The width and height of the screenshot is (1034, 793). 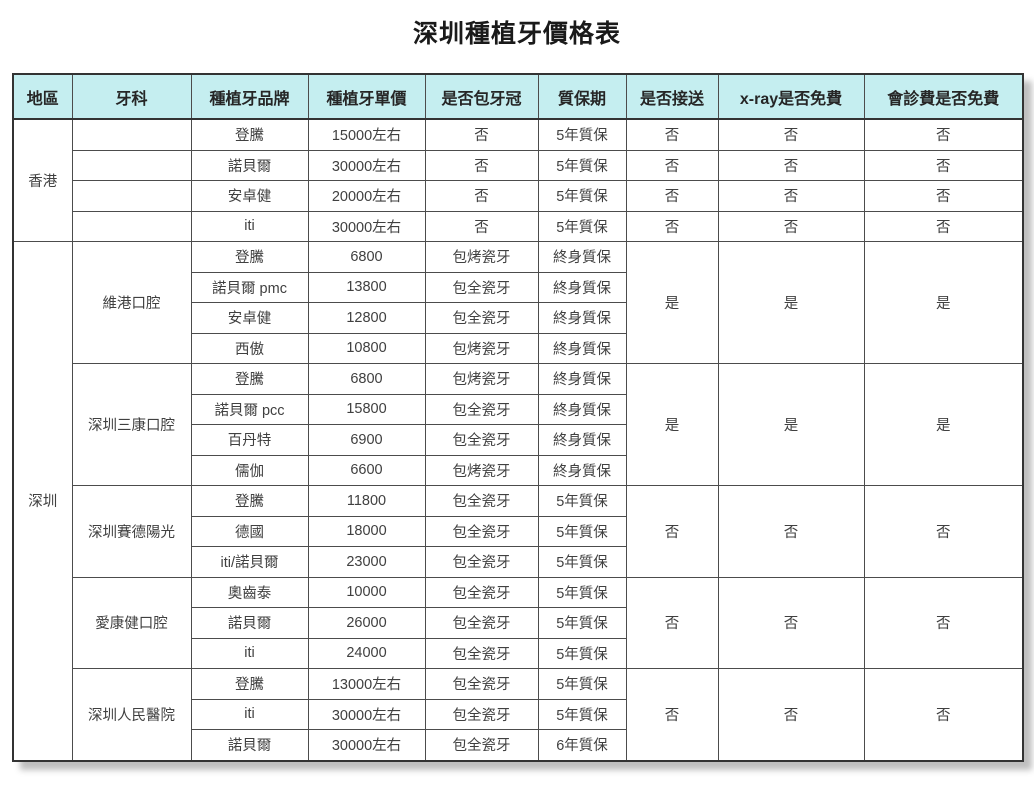 What do you see at coordinates (366, 134) in the screenshot?
I see `cell-price: 15000左右` at bounding box center [366, 134].